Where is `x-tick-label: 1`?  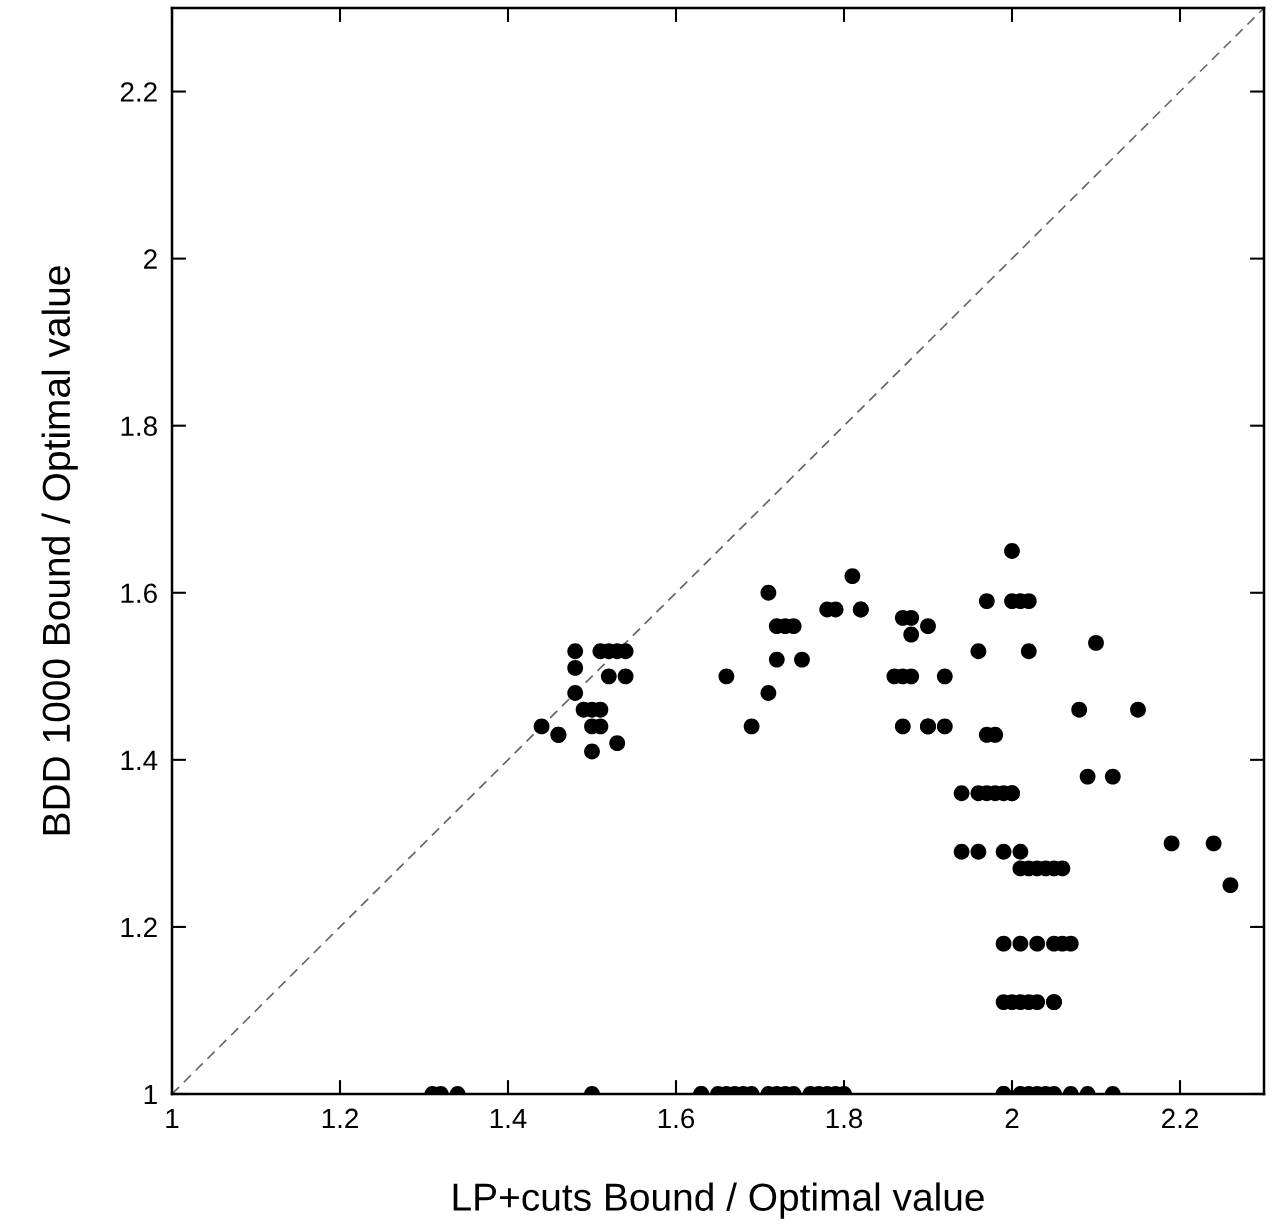 x-tick-label: 1 is located at coordinates (172, 1118).